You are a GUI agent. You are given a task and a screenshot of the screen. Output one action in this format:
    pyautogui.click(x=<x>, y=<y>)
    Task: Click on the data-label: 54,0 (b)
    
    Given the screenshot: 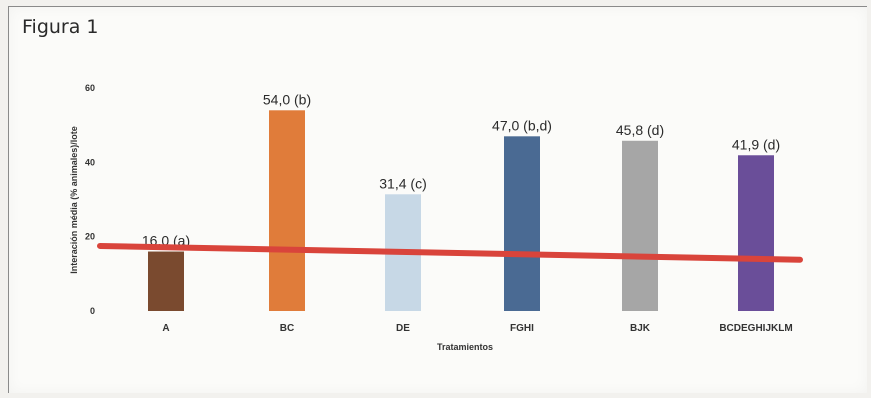 What is the action you would take?
    pyautogui.click(x=287, y=99)
    